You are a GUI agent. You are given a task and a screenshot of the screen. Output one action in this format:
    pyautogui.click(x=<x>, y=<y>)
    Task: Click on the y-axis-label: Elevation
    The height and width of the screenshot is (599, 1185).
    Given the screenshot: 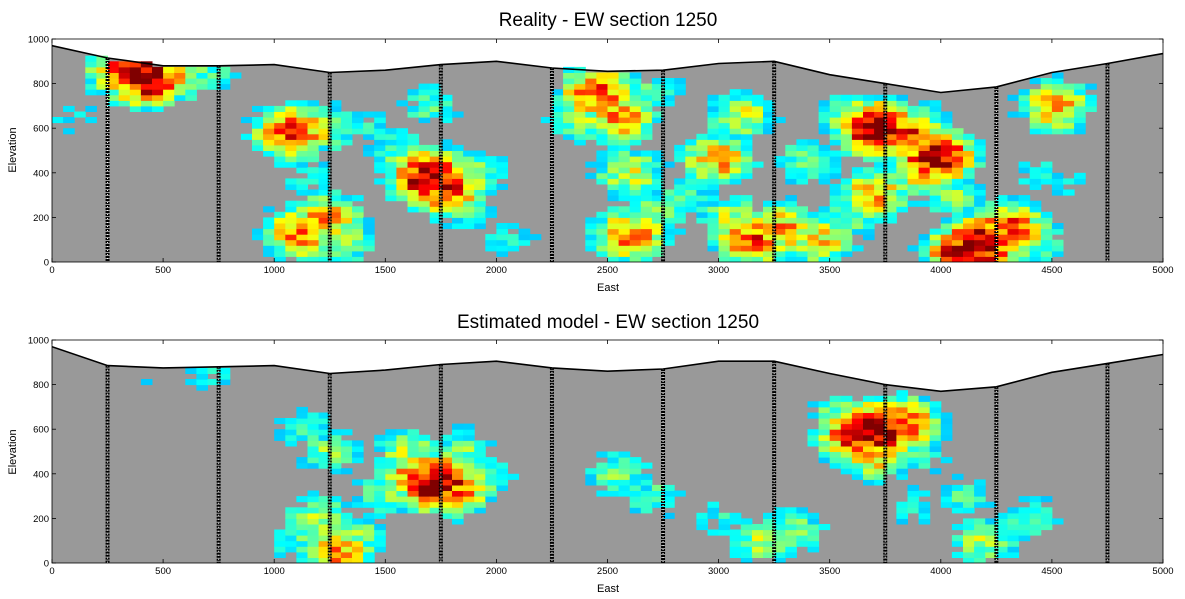 What is the action you would take?
    pyautogui.click(x=13, y=149)
    